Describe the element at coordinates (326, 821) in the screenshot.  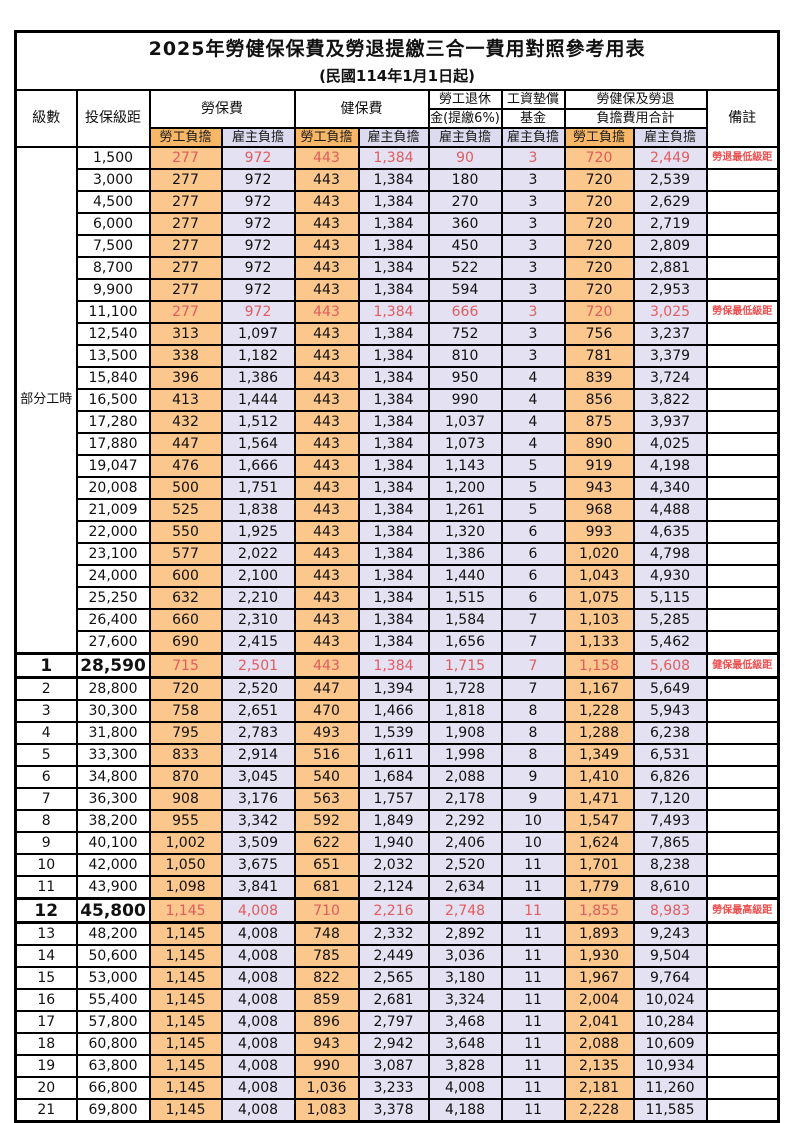
I see `health-employee-cell: 592` at that location.